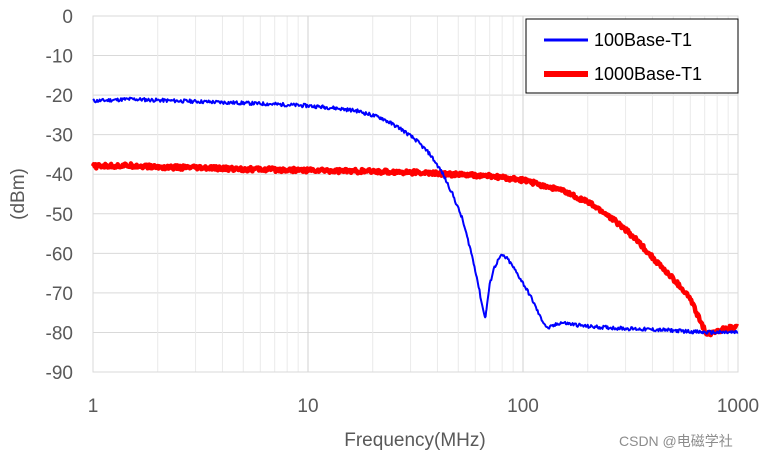  I want to click on x-tick-label: 1000, so click(738, 406).